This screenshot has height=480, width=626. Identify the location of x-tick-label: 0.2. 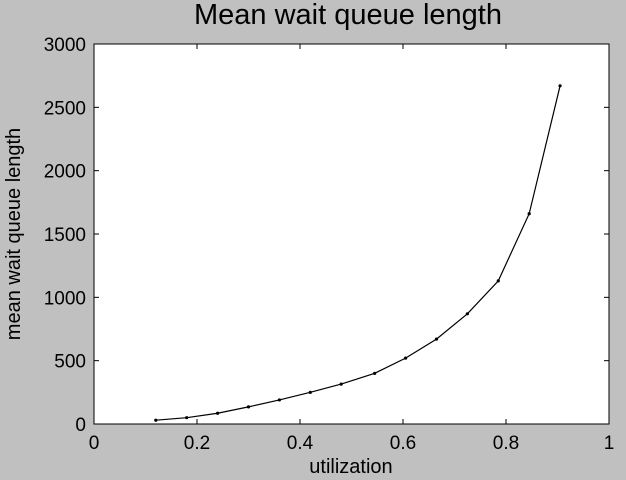
(197, 443).